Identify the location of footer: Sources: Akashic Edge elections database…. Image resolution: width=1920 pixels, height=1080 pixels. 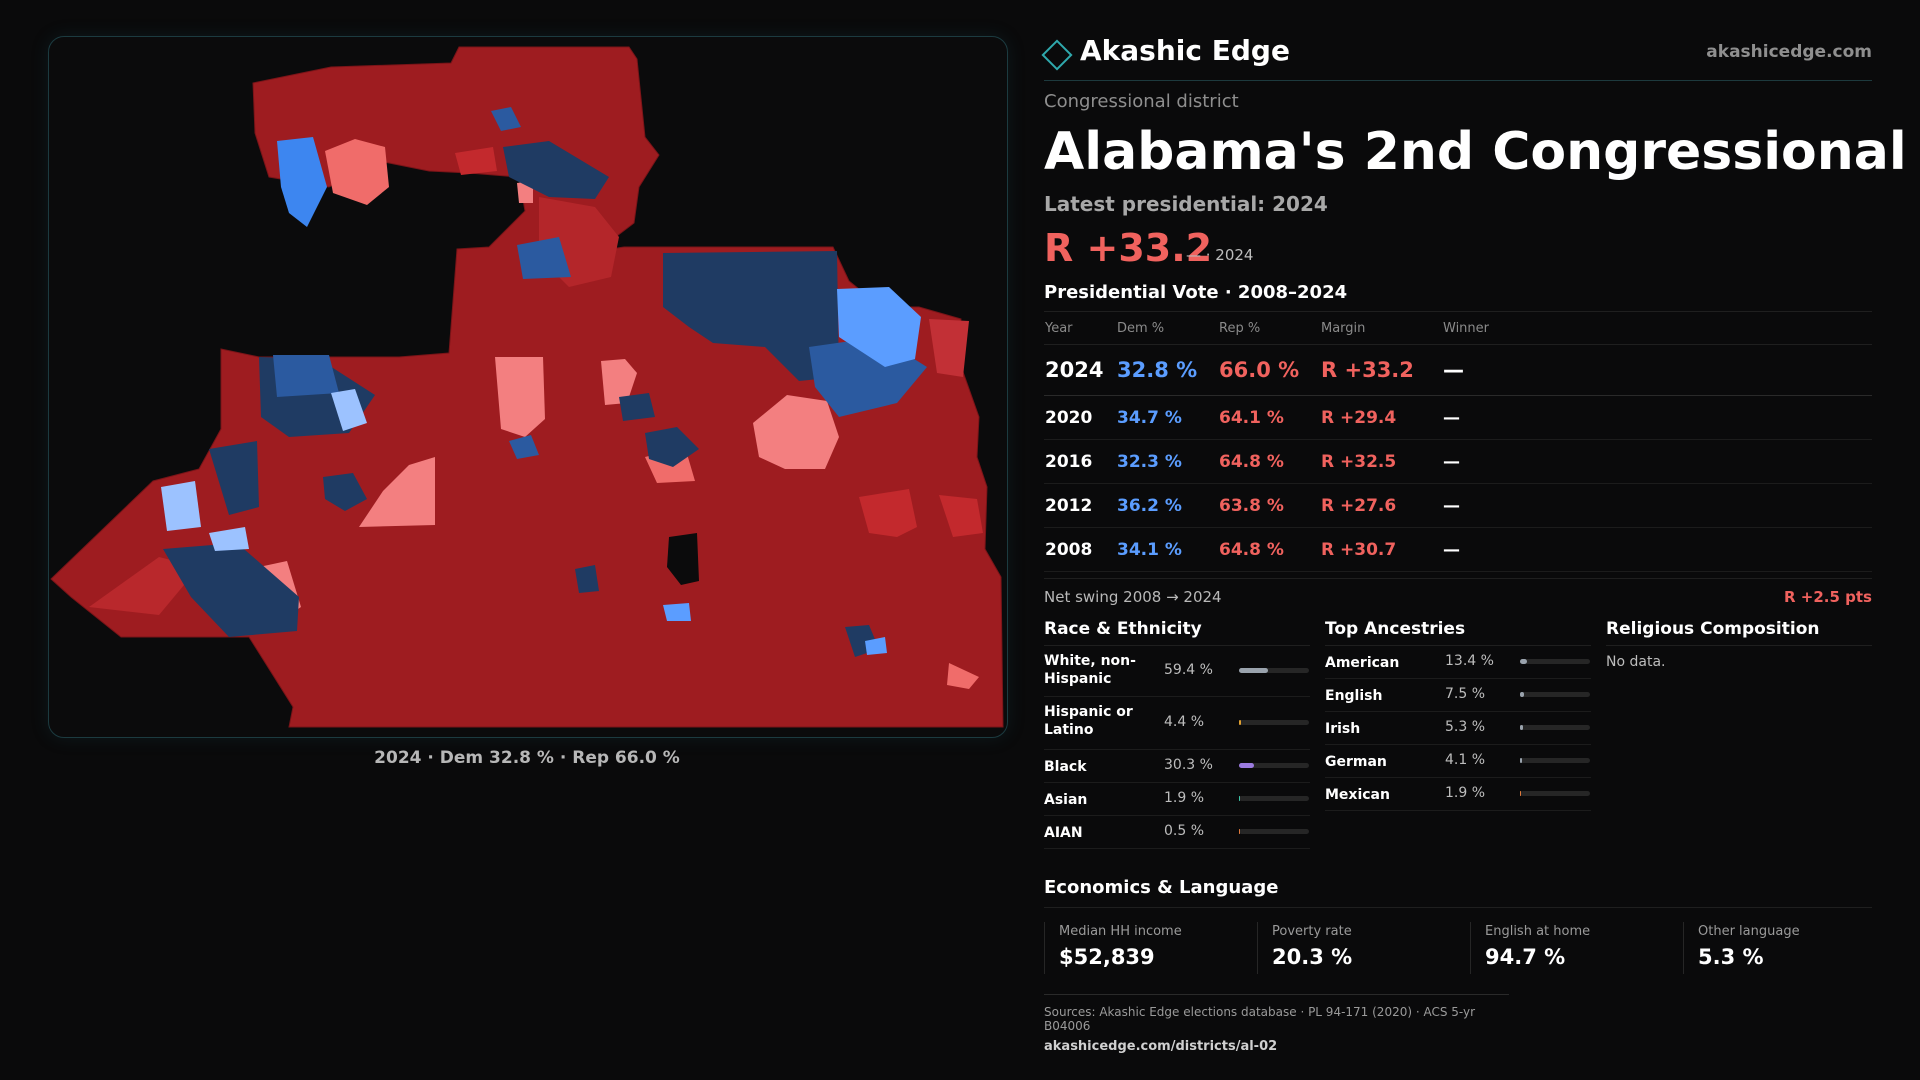
(1276, 1024).